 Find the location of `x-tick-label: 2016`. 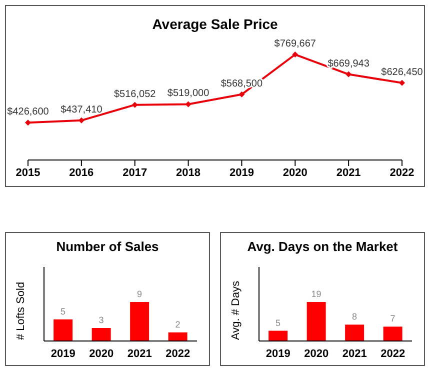

x-tick-label: 2016 is located at coordinates (81, 172).